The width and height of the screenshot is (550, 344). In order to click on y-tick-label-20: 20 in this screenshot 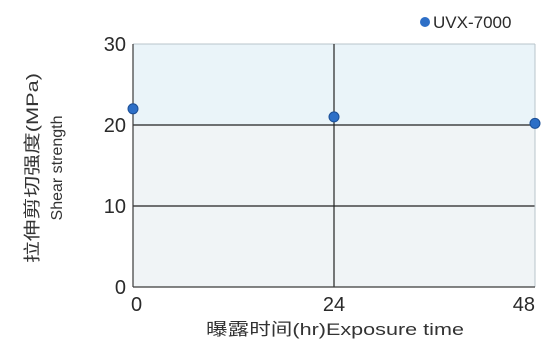, I will do `click(115, 126)`.